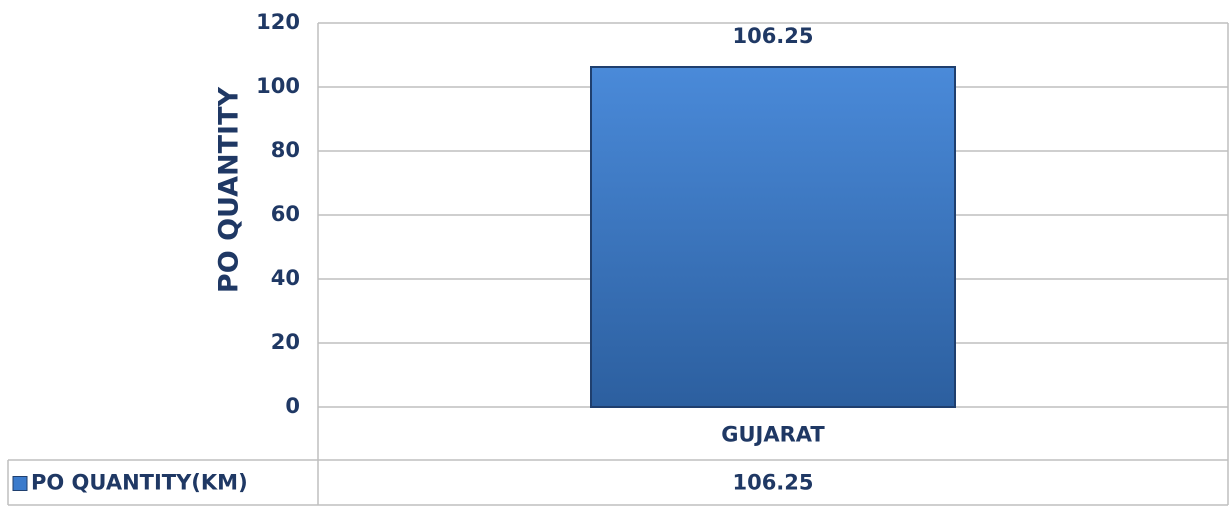 This screenshot has height=506, width=1229. I want to click on y-tick-label: 0, so click(292, 406).